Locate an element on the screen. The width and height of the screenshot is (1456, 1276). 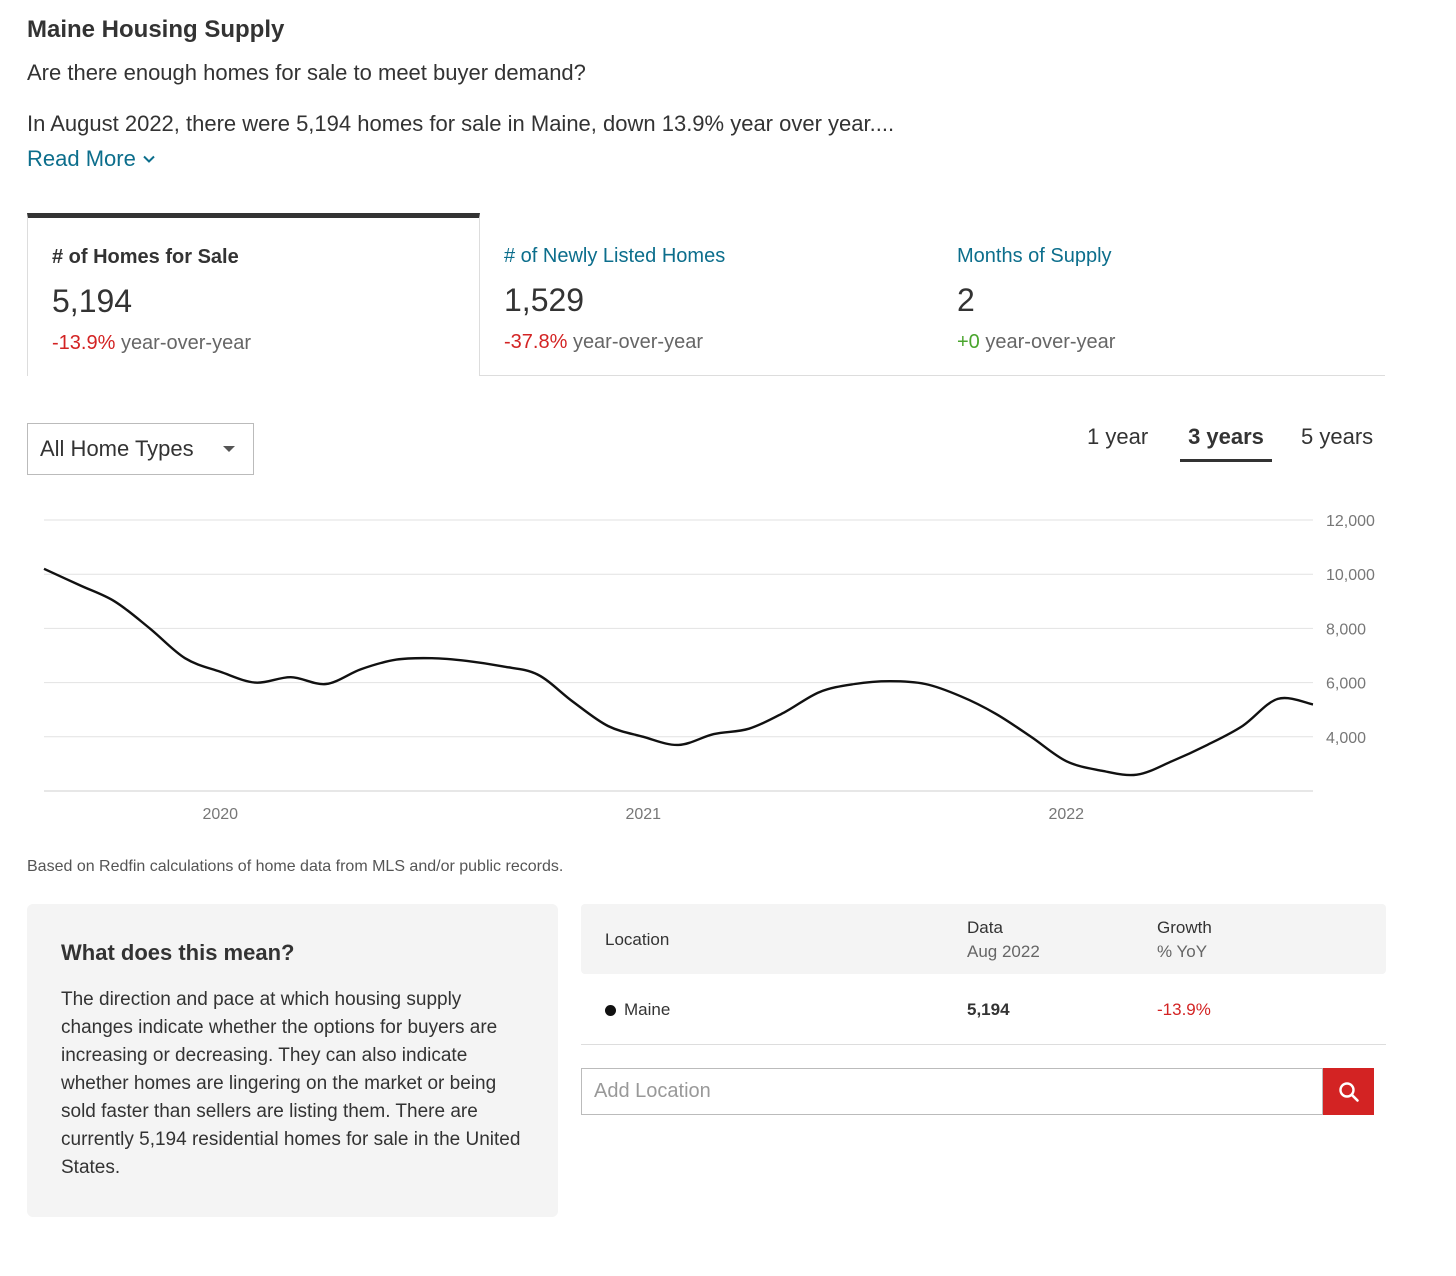
series-dot-icon is located at coordinates (610, 1010).